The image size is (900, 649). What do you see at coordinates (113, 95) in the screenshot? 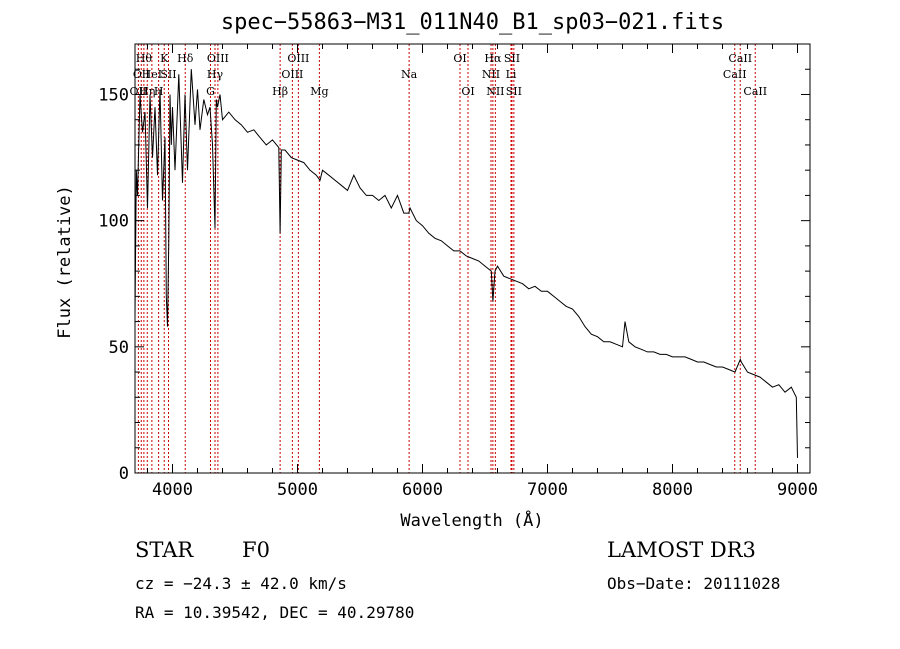
I see `y-tick-label: 150` at bounding box center [113, 95].